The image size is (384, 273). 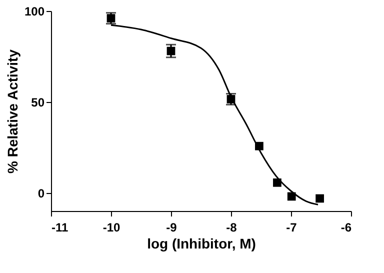 What do you see at coordinates (346, 227) in the screenshot?
I see `x-tick-label: -6` at bounding box center [346, 227].